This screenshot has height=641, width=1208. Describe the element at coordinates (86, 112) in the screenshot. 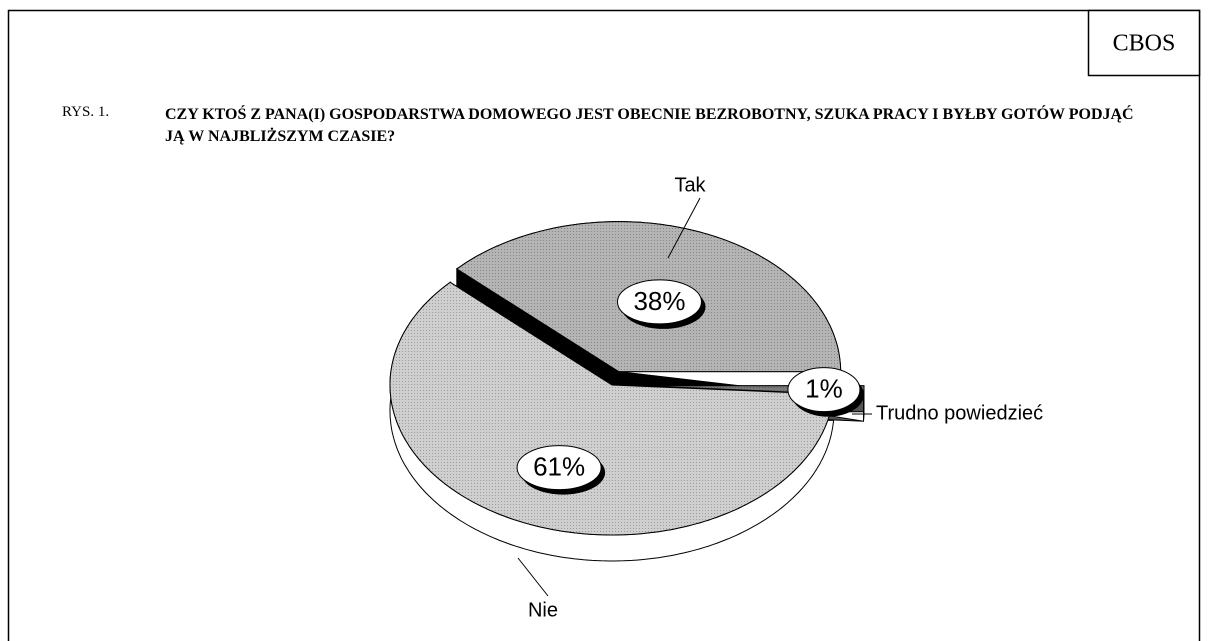

I see `figure-label: RYS. 1.` at that location.